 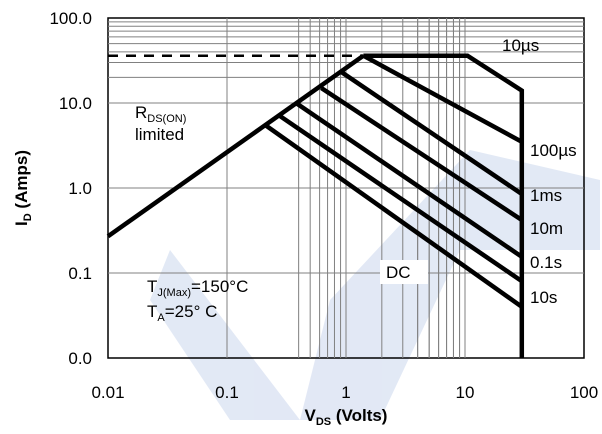 I want to click on x-tick-label: 0.01, so click(x=107, y=392).